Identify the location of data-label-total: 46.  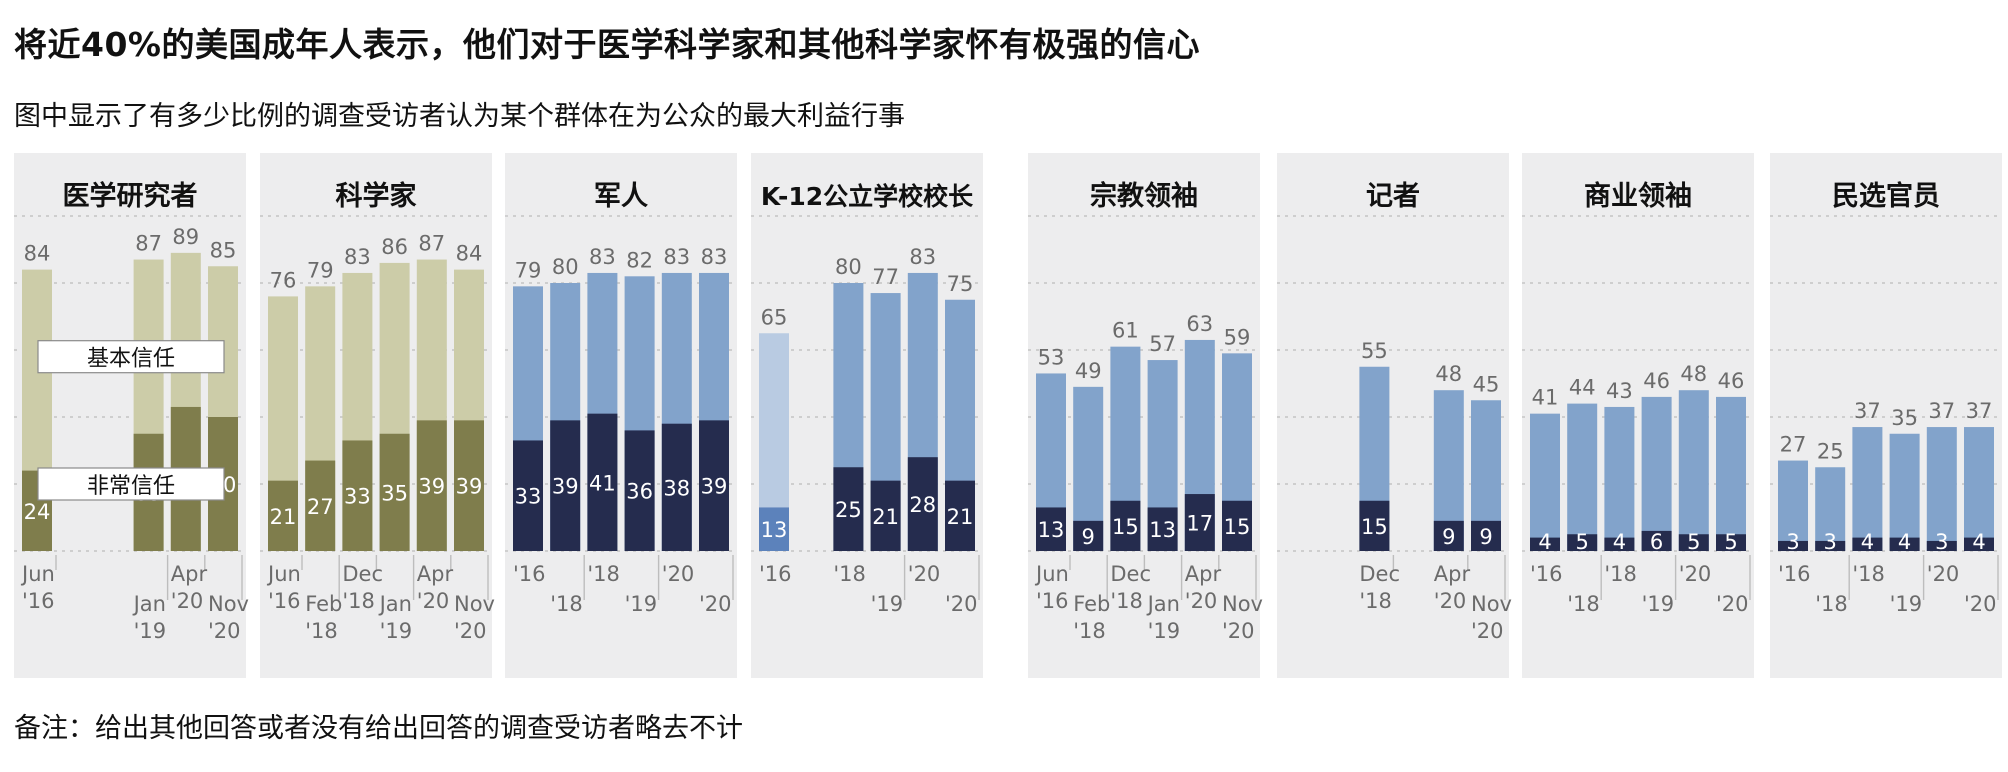
(1656, 381).